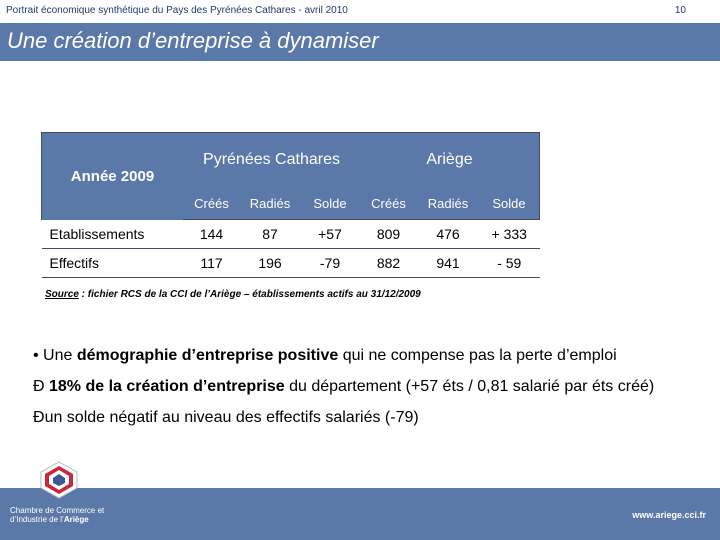  Describe the element at coordinates (330, 234) in the screenshot. I see `table-cell: +57` at that location.